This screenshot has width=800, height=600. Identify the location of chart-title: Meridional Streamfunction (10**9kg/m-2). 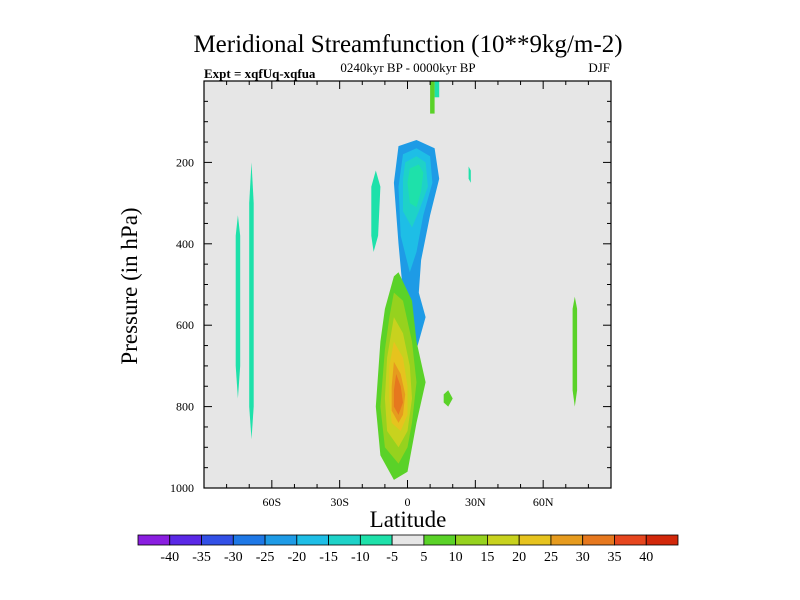
(407, 44).